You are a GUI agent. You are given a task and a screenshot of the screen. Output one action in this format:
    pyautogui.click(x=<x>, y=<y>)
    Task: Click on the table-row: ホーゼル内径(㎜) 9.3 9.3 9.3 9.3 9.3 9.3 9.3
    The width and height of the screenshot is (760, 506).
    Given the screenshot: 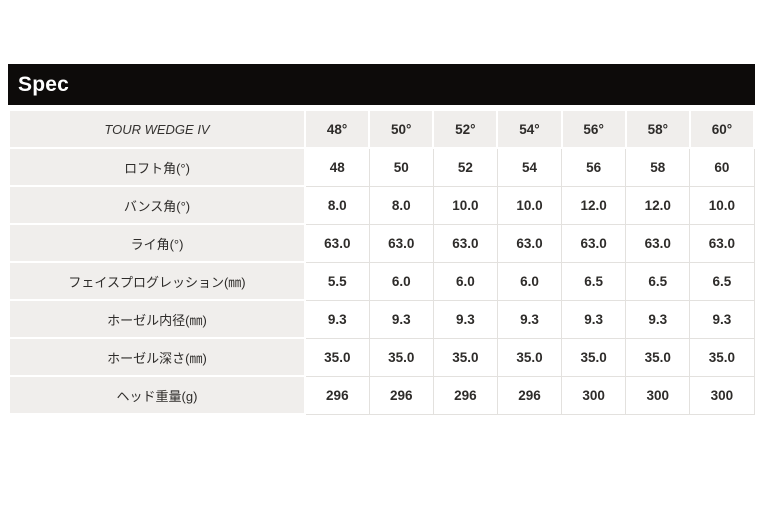 What is the action you would take?
    pyautogui.click(x=381, y=319)
    